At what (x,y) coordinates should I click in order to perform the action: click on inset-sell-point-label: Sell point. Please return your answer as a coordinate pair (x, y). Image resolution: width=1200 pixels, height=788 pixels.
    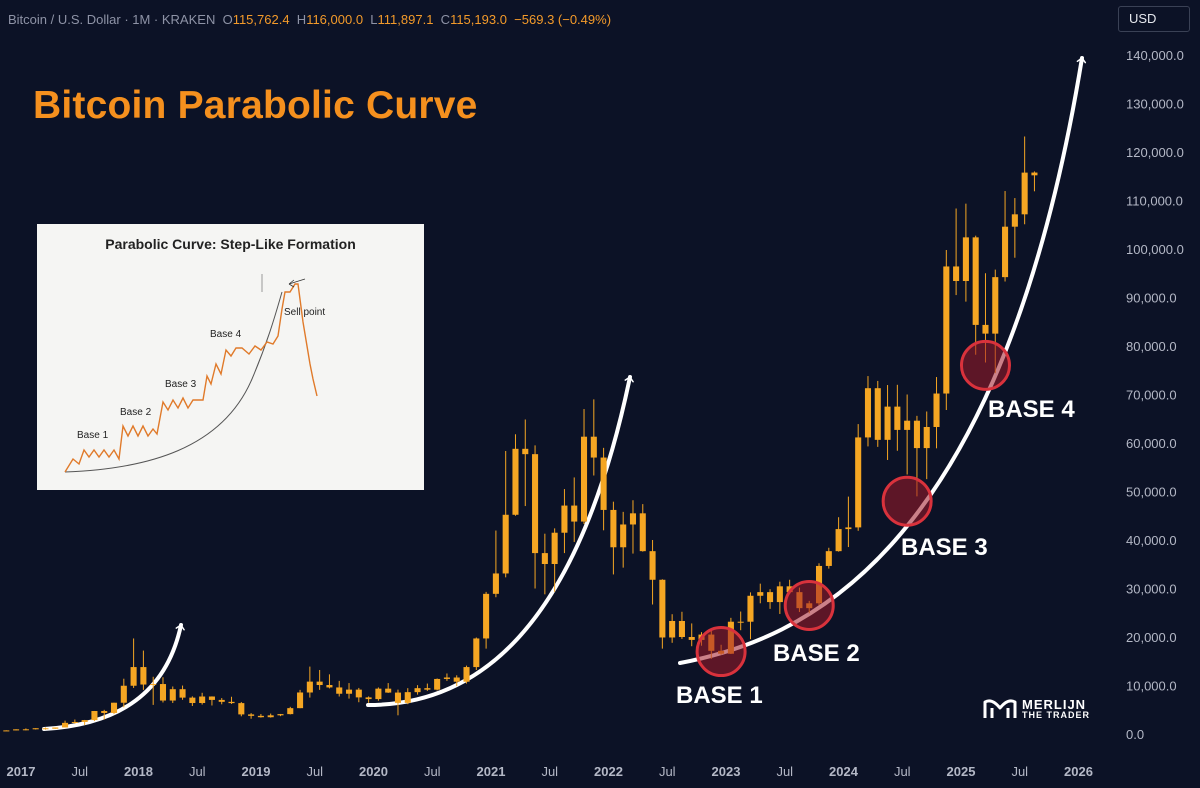
    Looking at the image, I should click on (305, 312).